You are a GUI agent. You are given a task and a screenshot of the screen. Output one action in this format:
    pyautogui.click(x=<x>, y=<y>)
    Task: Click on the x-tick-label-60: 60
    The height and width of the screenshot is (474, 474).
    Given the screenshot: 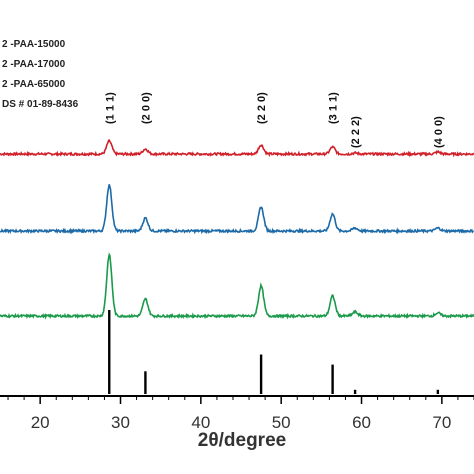 What is the action you would take?
    pyautogui.click(x=361, y=422)
    